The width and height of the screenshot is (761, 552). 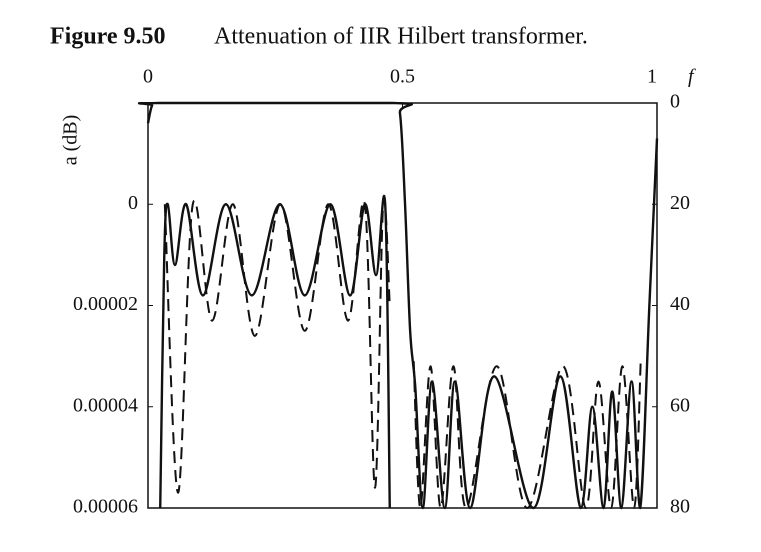 What do you see at coordinates (652, 77) in the screenshot?
I see `x-tick-label: 1` at bounding box center [652, 77].